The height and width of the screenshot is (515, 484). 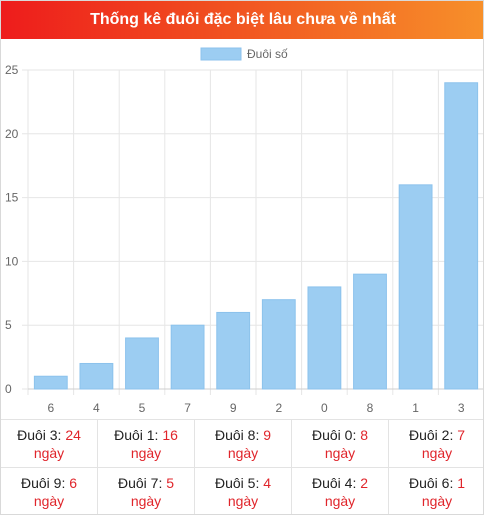 I want to click on header-bar: Thống kê đuôi đặc biệt lâu chưa về nhất, so click(x=242, y=20).